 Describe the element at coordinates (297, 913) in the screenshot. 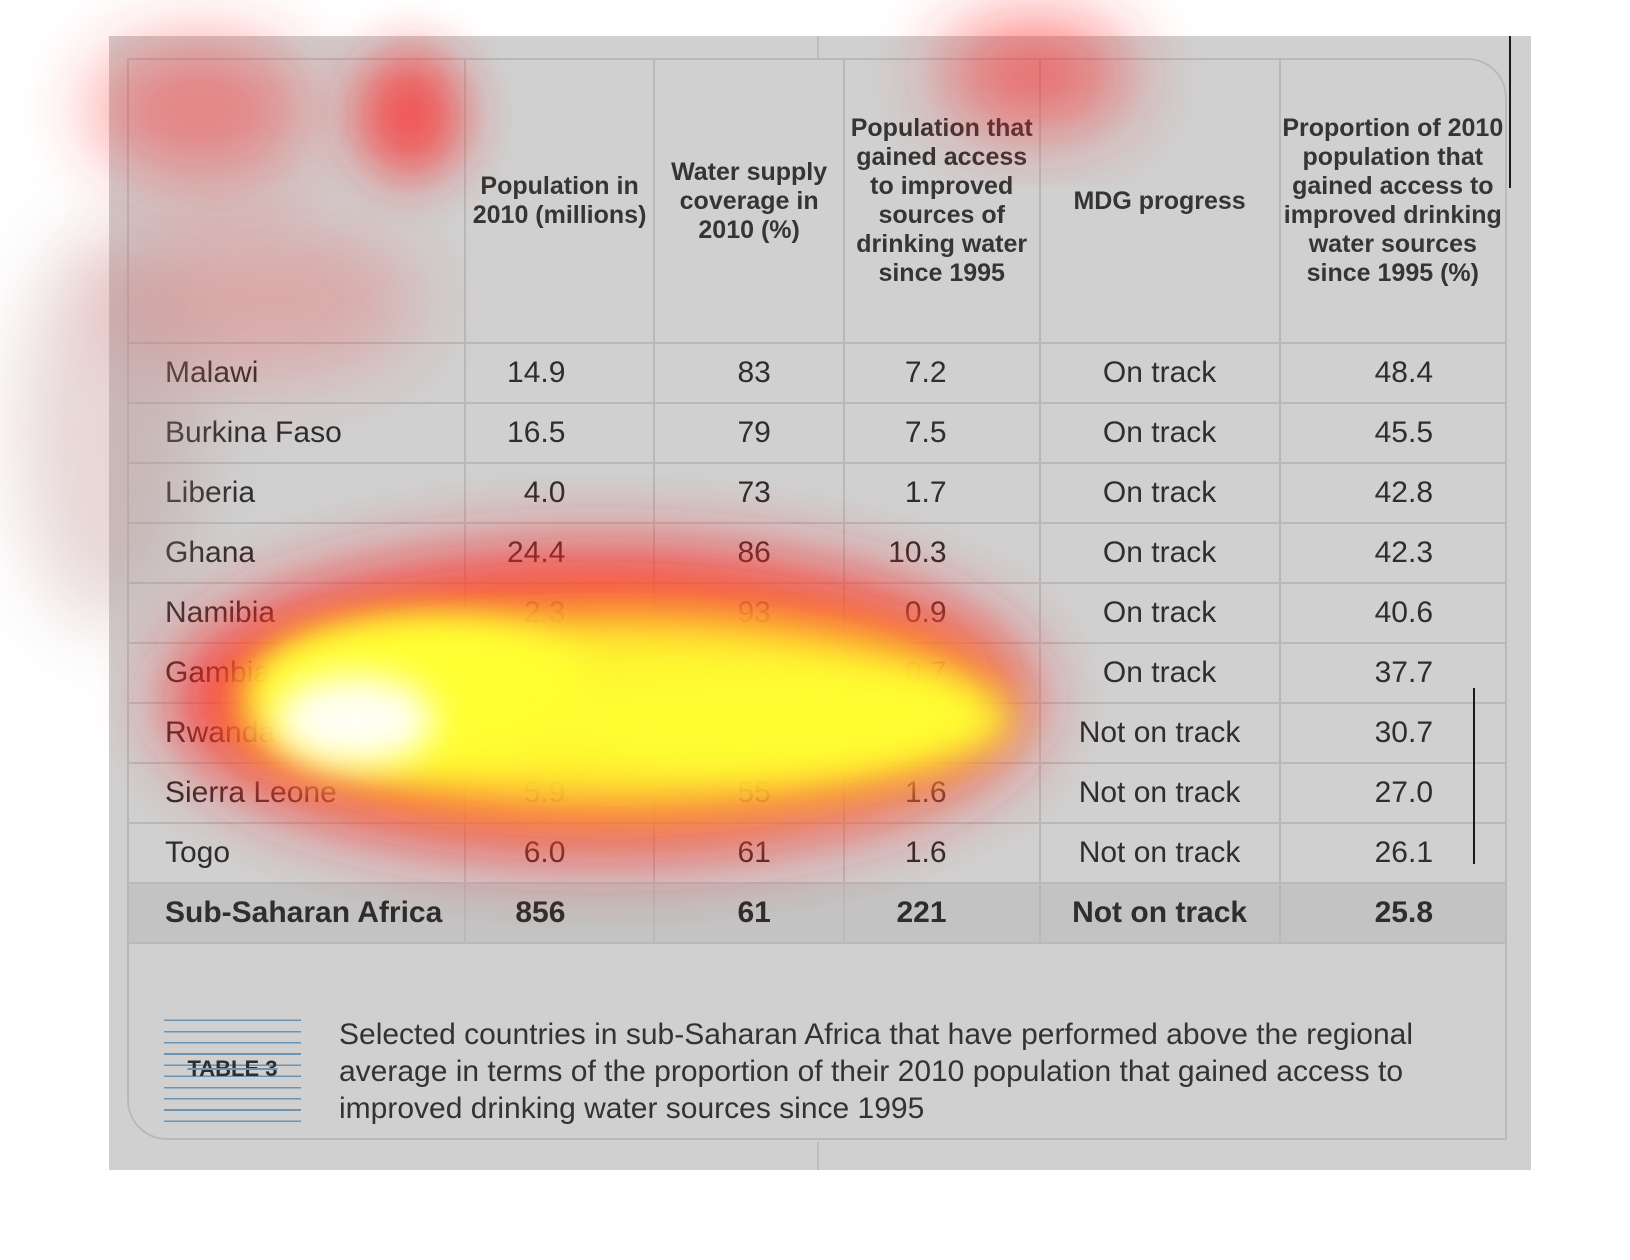

I see `cell-country: Sub-Saharan Africa` at that location.